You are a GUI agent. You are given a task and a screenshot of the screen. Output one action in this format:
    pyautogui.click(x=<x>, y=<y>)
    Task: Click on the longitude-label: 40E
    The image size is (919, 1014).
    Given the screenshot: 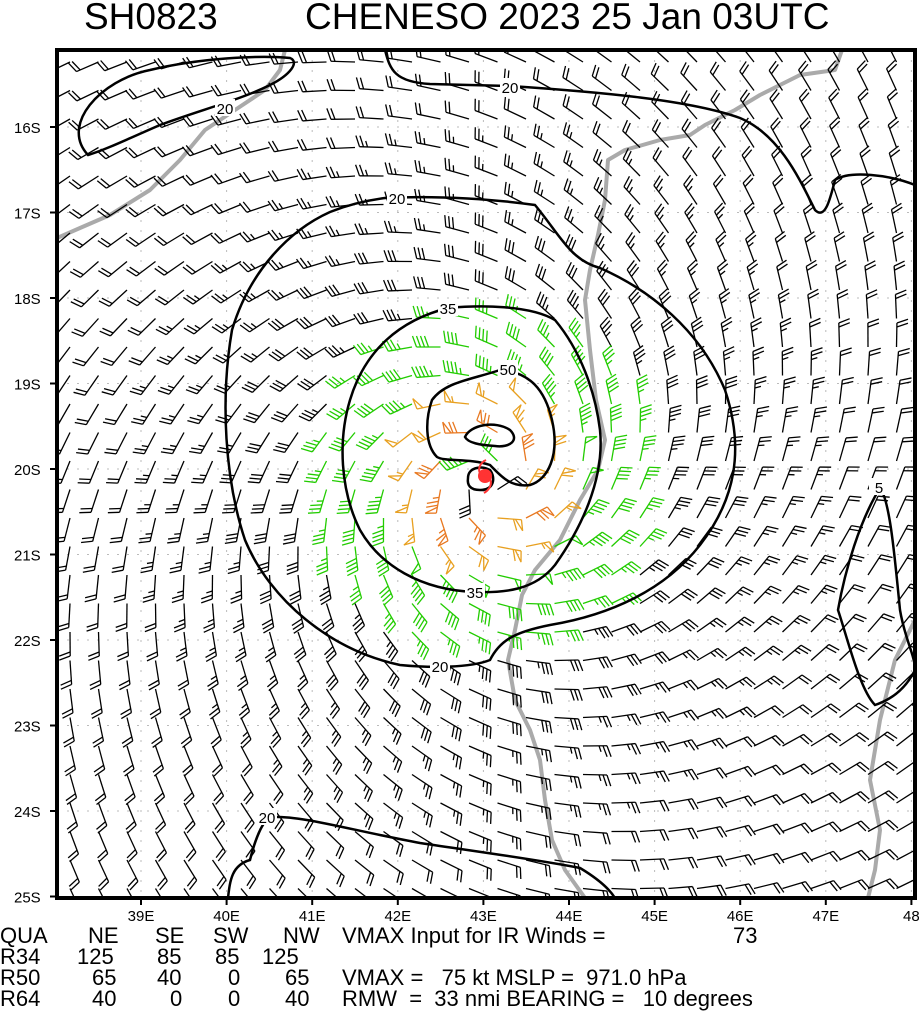 What is the action you would take?
    pyautogui.click(x=226, y=916)
    